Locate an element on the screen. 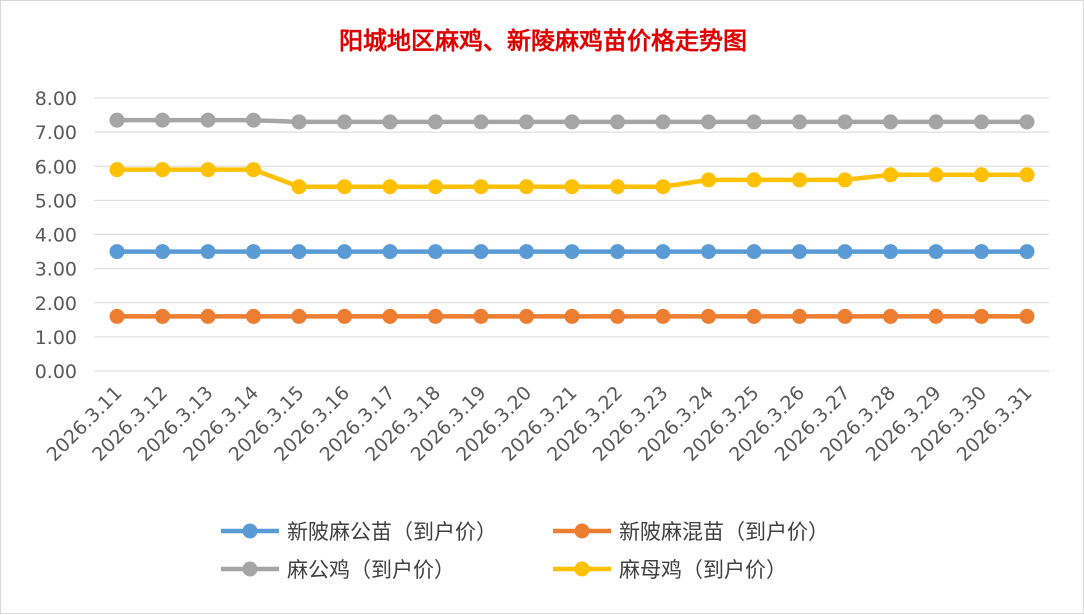 This screenshot has height=615, width=1084. y-tick-label: 7.00 is located at coordinates (56, 133).